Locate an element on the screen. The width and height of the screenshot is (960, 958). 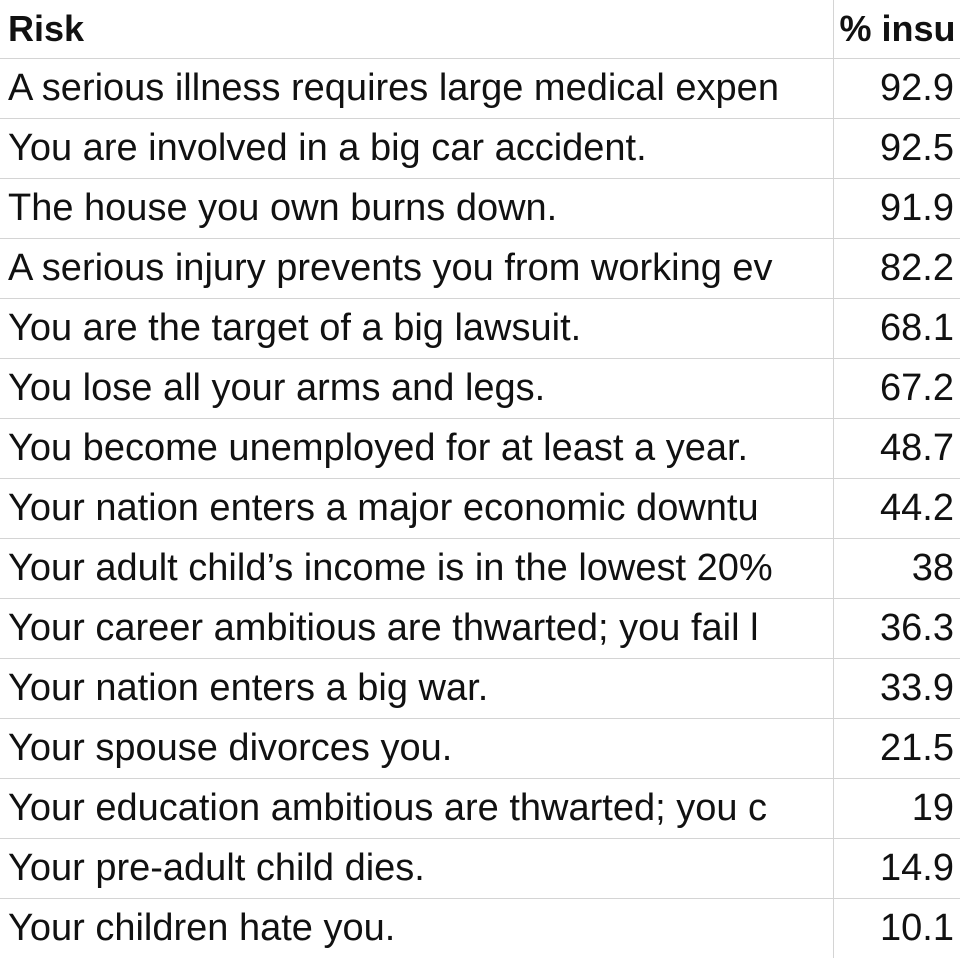
percent-insured-cell: 68.1 is located at coordinates (896, 328).